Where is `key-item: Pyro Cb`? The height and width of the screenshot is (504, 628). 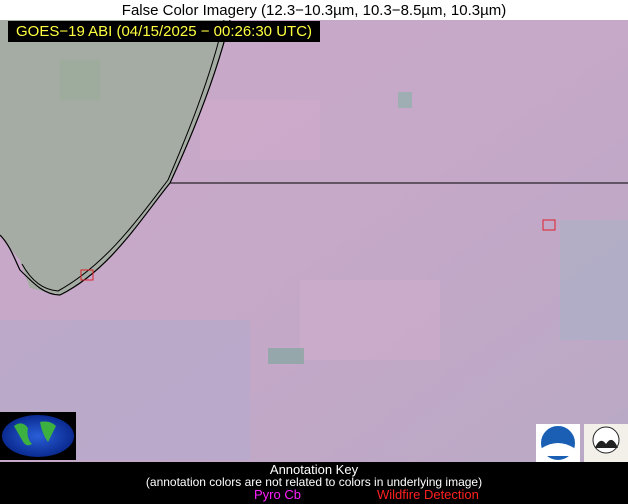
key-item: Pyro Cb is located at coordinates (277, 494).